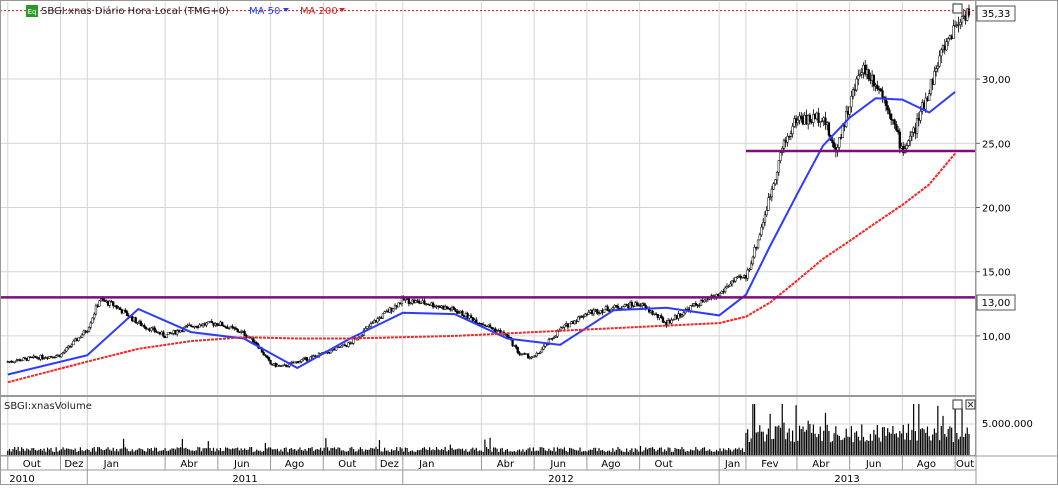 Image resolution: width=1058 pixels, height=489 pixels. Describe the element at coordinates (996, 337) in the screenshot. I see `price-tick-label: 10,00` at that location.